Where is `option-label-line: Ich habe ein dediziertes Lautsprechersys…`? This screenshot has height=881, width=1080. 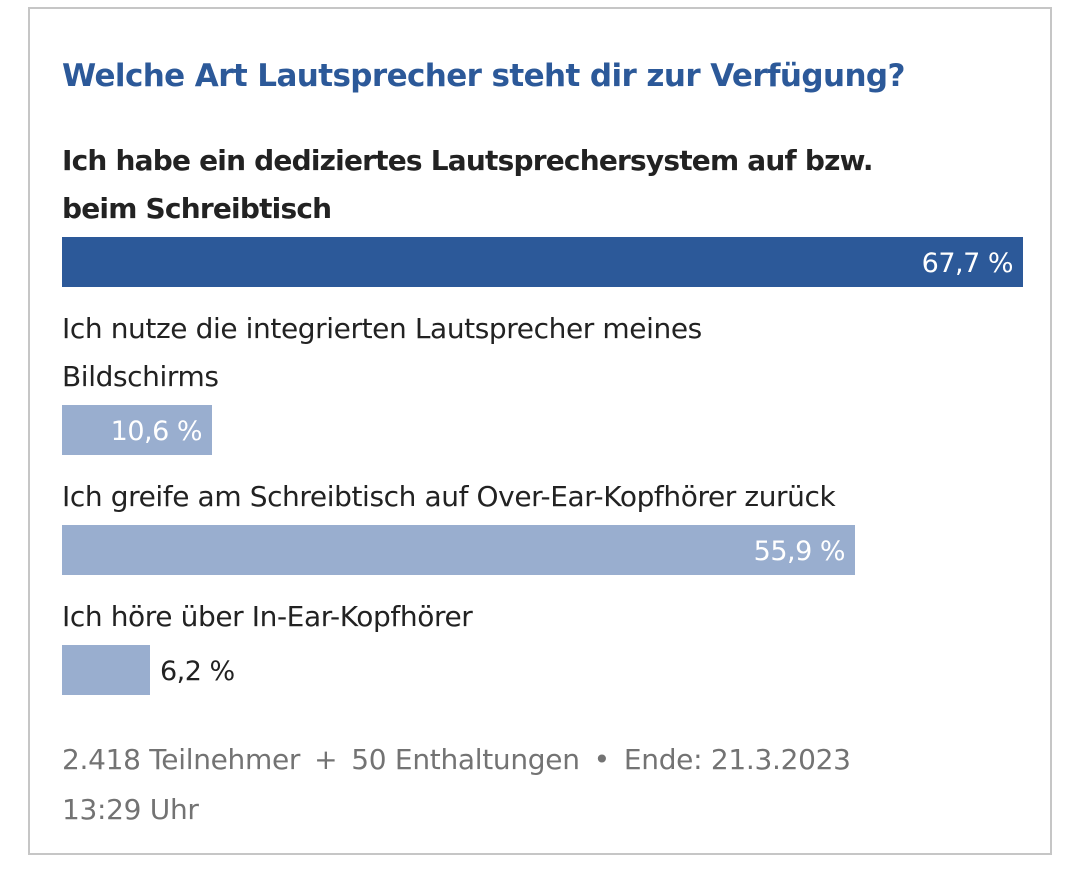 option-label-line: Ich habe ein dediziertes Lautsprechersys… is located at coordinates (468, 160).